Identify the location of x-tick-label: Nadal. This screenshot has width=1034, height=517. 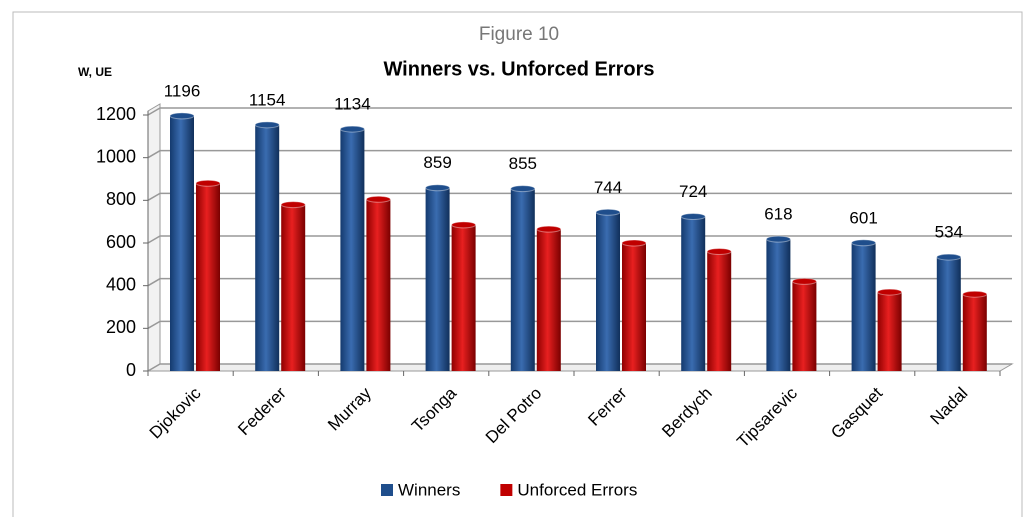
(949, 406).